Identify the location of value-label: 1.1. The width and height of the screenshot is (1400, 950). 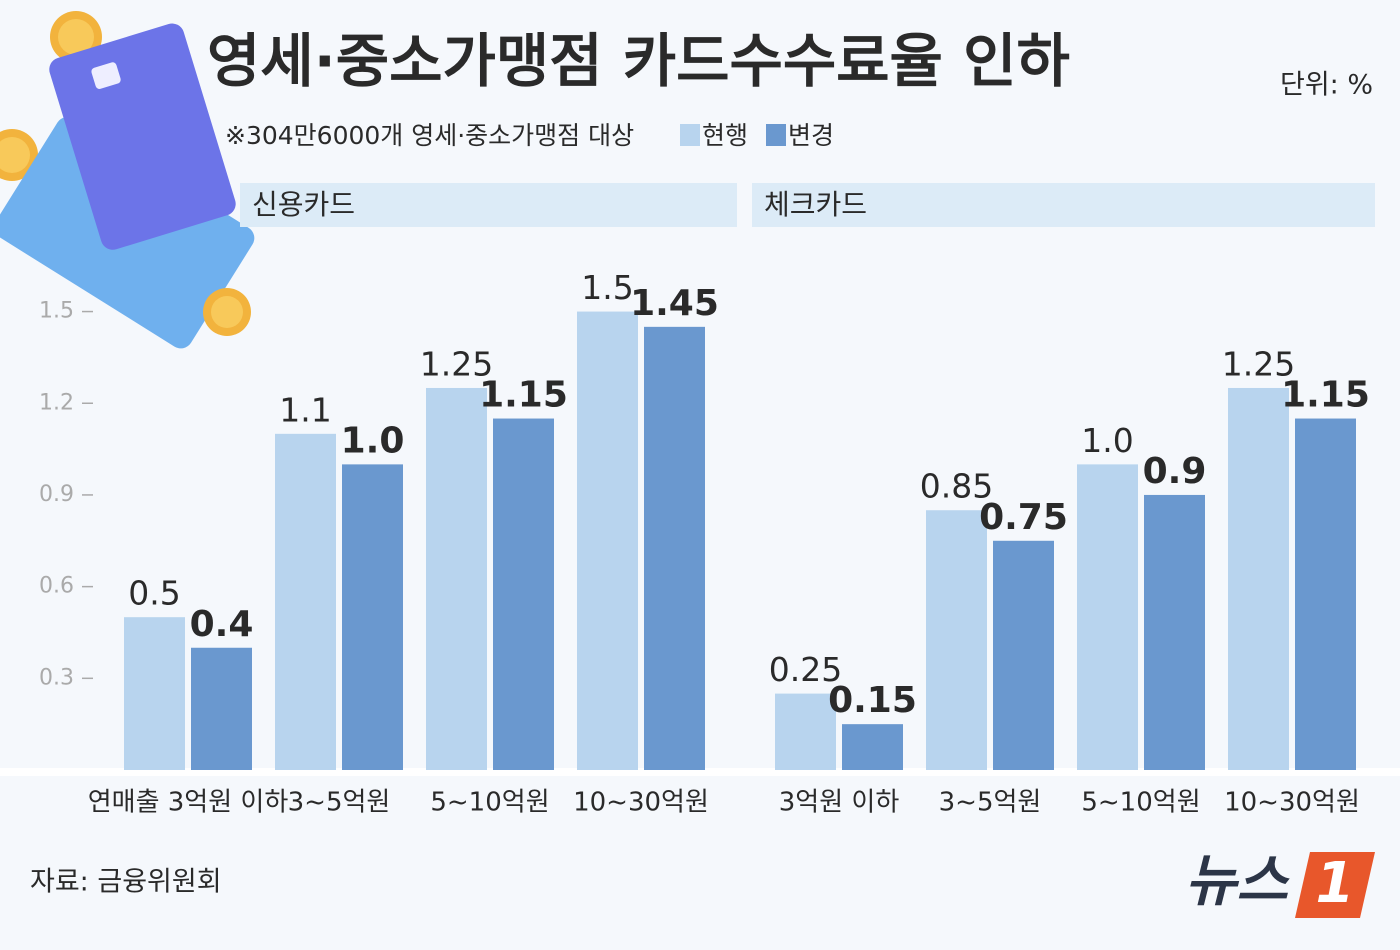
(305, 409).